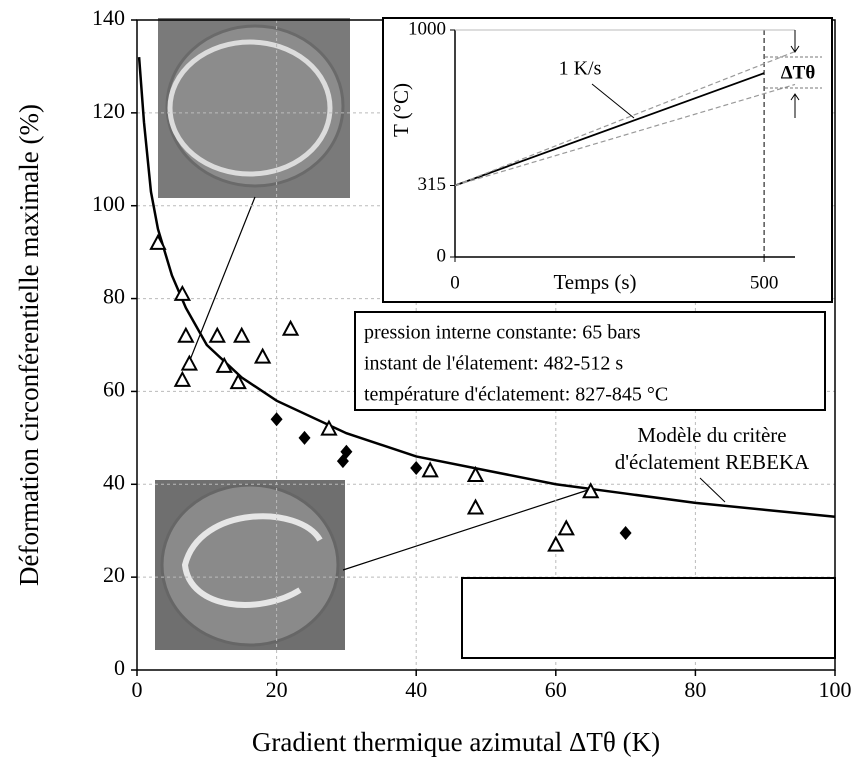 This screenshot has height=765, width=865. I want to click on inset-x-axis-label: Temps (s), so click(594, 282).